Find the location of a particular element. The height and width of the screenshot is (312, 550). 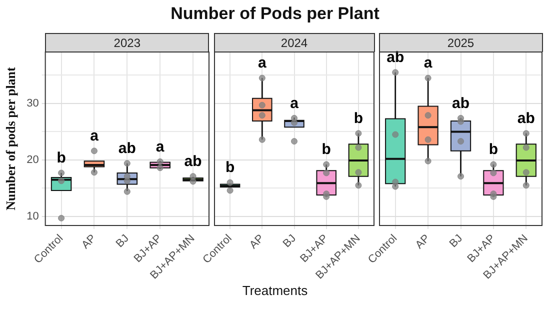

chart-subtitle: 2024 is located at coordinates (294, 42).